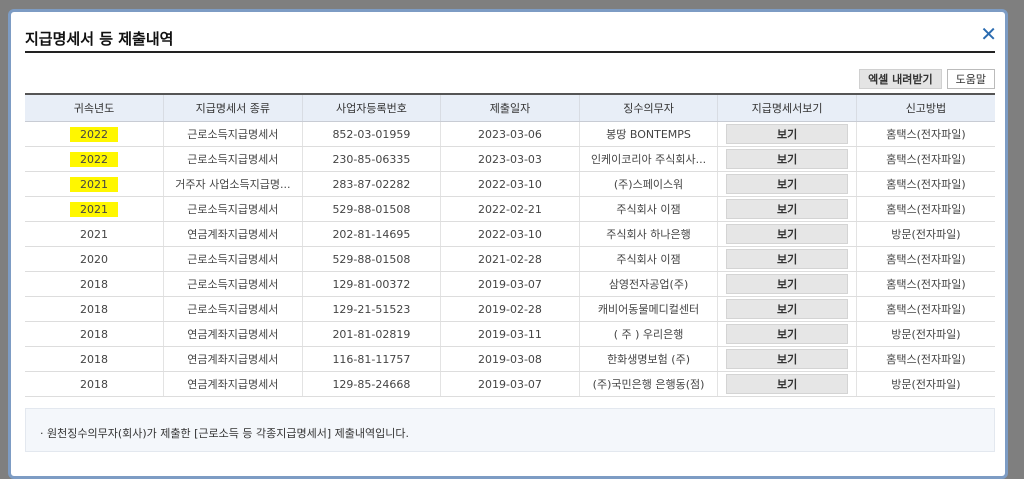  Describe the element at coordinates (648, 359) in the screenshot. I see `payer-cell: 한화생명보험 (주)` at that location.